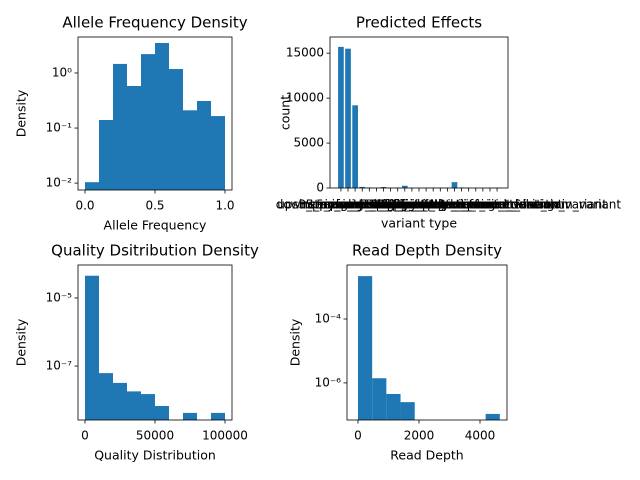  What do you see at coordinates (328, 319) in the screenshot?
I see `y-tick-label: 10⁻⁴` at bounding box center [328, 319].